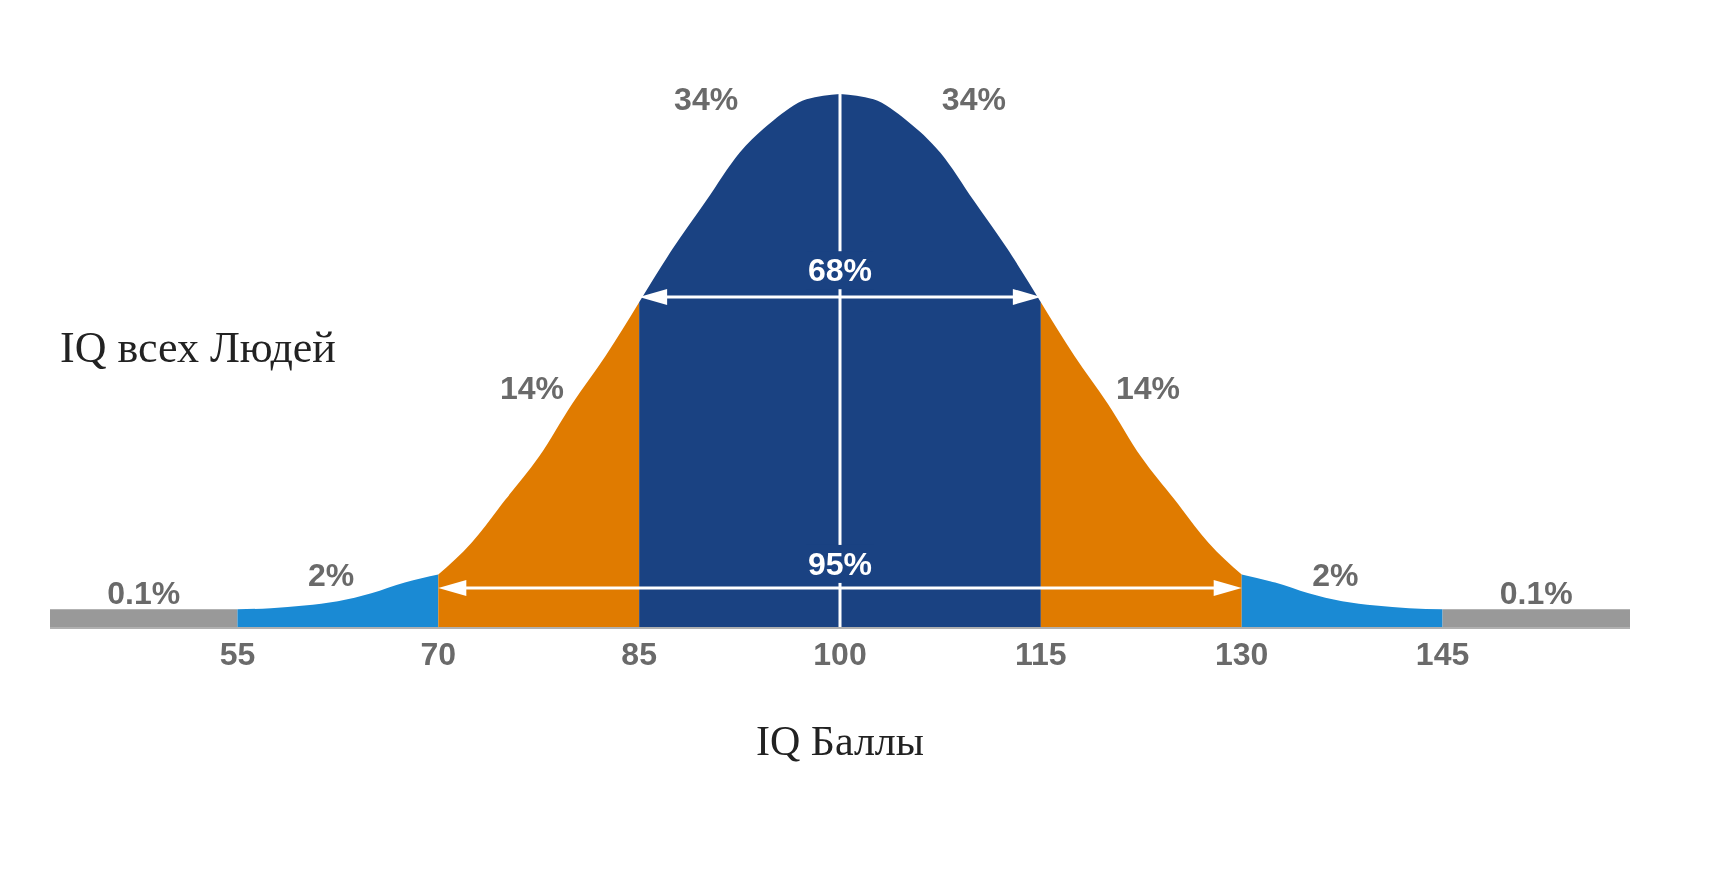 Image resolution: width=1717 pixels, height=894 pixels. Describe the element at coordinates (840, 653) in the screenshot. I see `x-tick-label: 100` at that location.